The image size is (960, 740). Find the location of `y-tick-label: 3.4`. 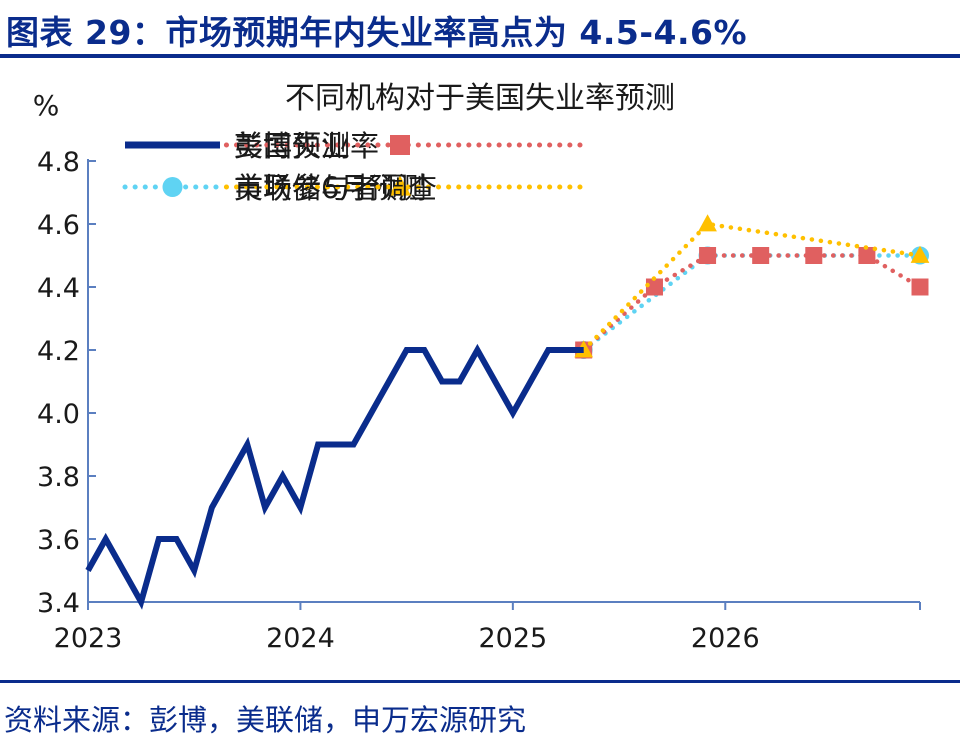

y-tick-label: 3.4 is located at coordinates (58, 603).